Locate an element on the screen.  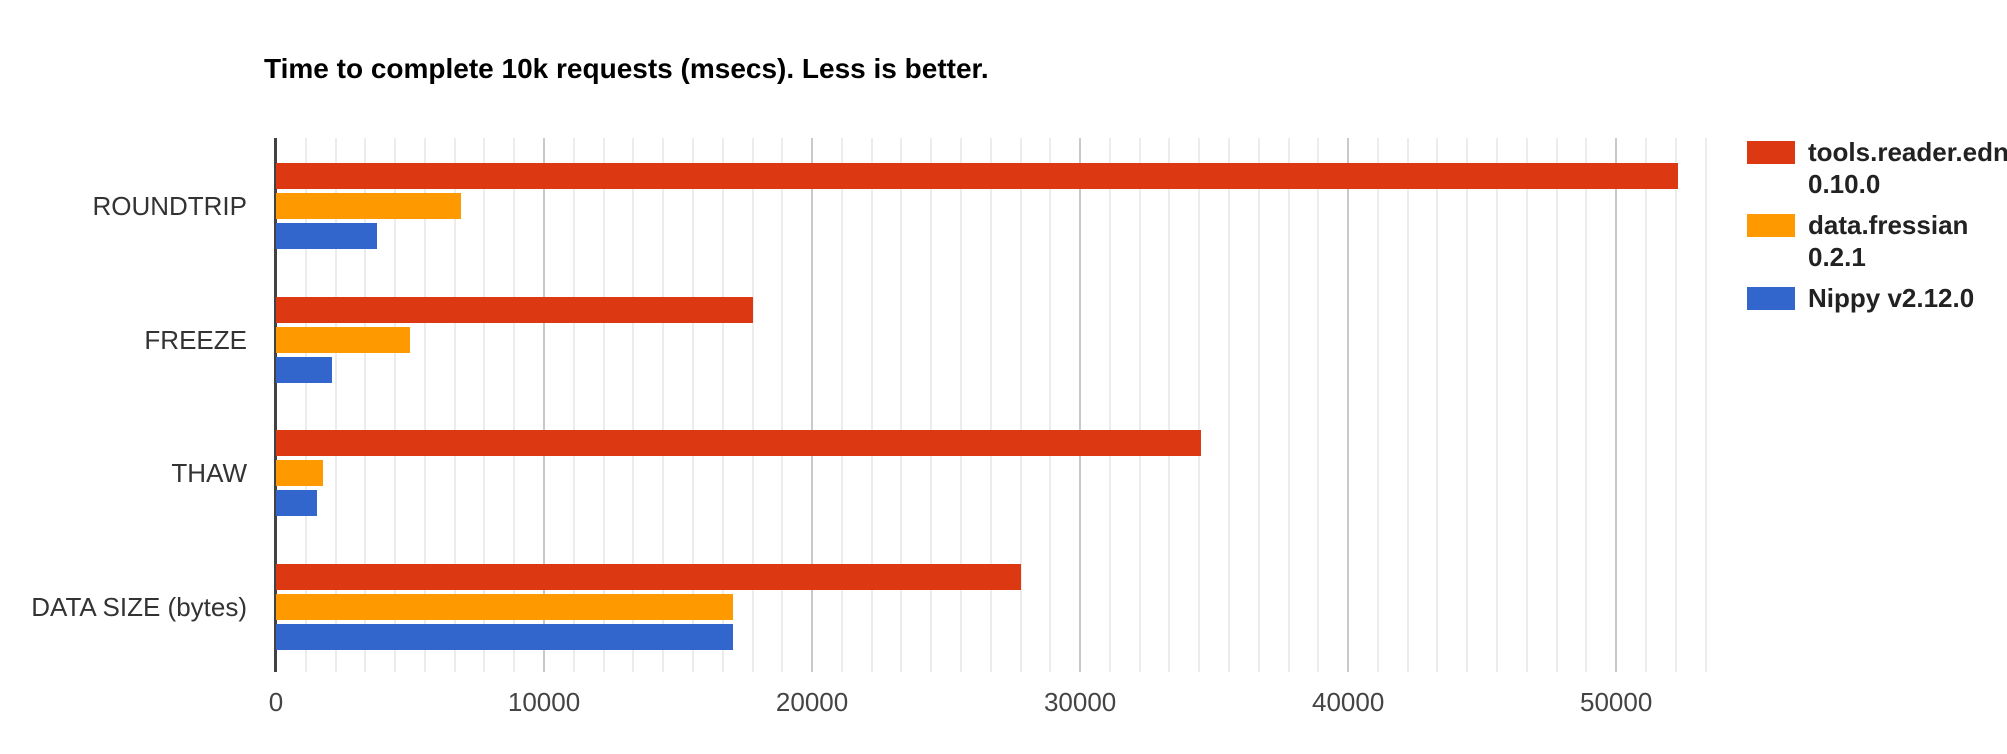
x-tick-label-0: 0 is located at coordinates (276, 702).